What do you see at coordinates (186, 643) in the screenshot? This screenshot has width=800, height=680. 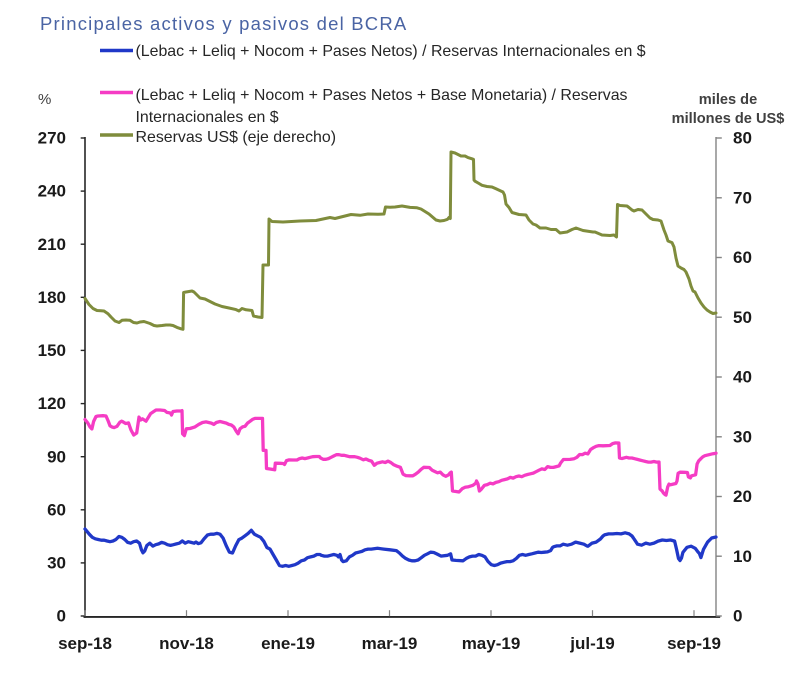 I see `svg-text: nov-18` at bounding box center [186, 643].